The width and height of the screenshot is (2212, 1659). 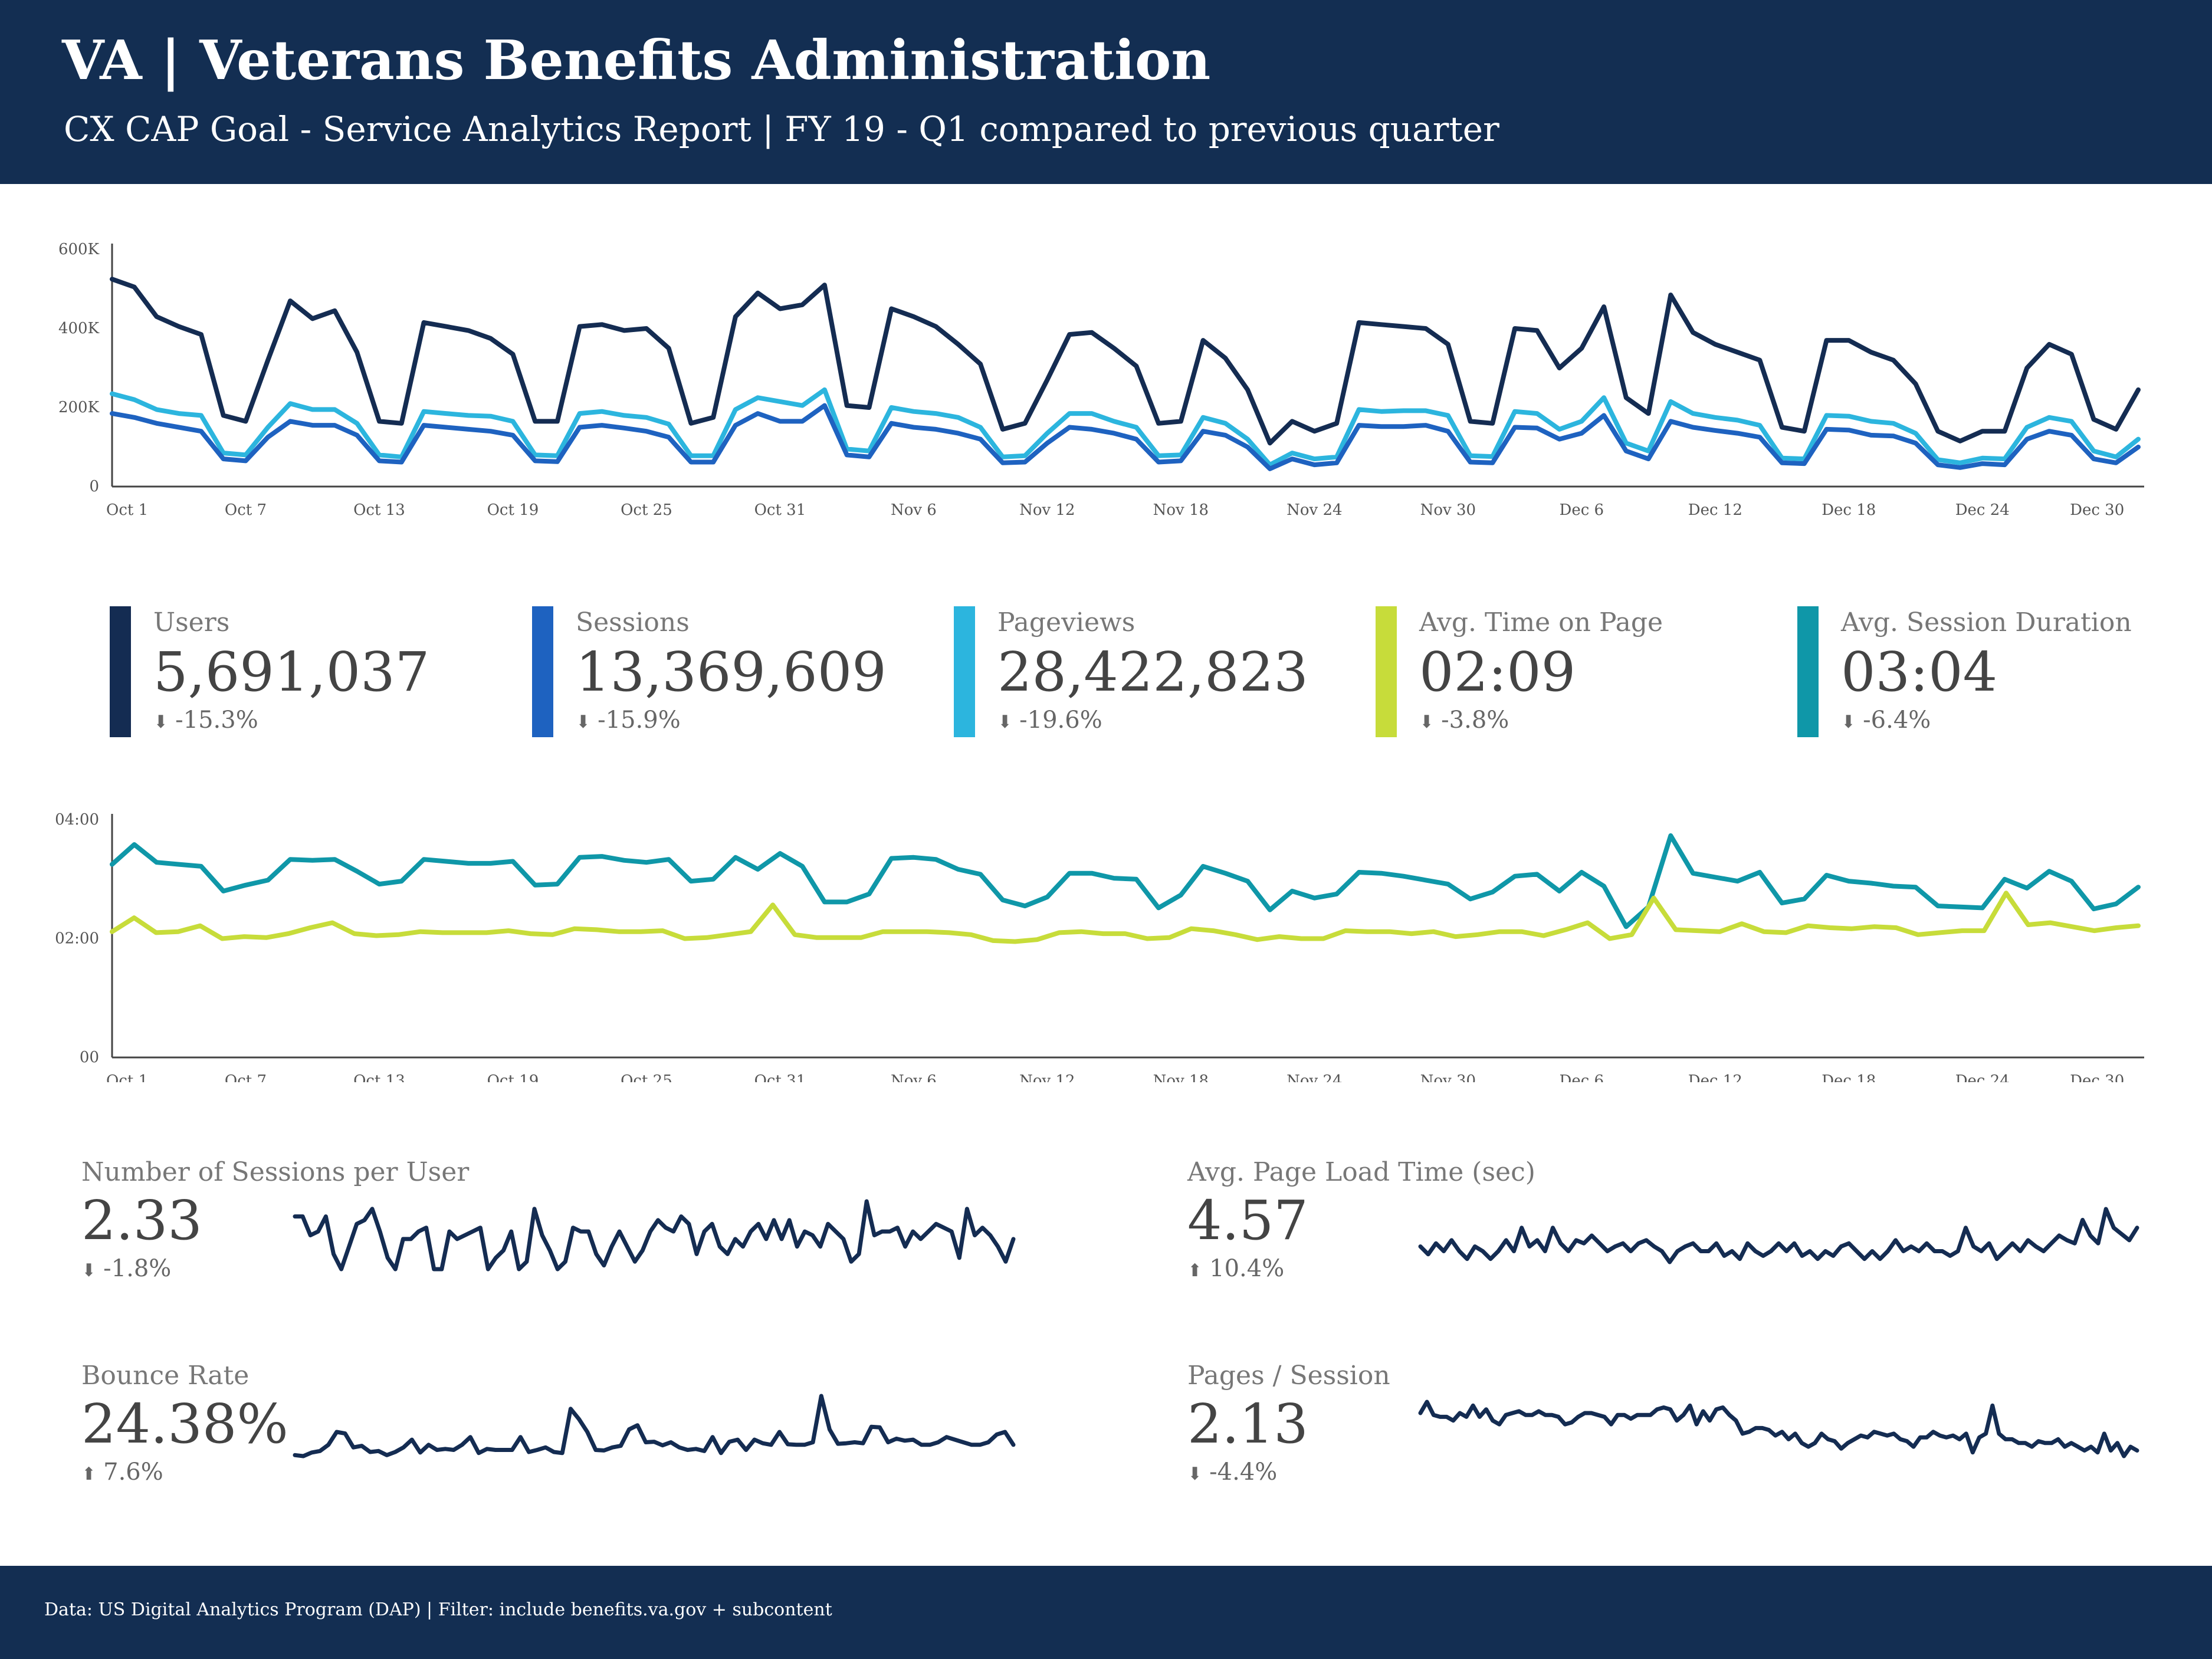 I want to click on y-tick-label: 0, so click(x=94, y=486).